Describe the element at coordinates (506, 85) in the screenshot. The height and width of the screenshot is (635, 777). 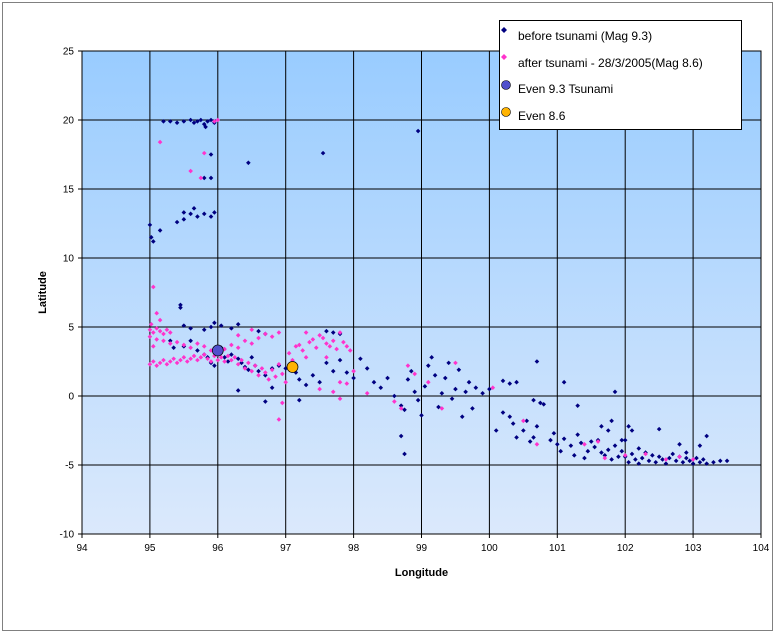
I see `circle-marker-icon` at that location.